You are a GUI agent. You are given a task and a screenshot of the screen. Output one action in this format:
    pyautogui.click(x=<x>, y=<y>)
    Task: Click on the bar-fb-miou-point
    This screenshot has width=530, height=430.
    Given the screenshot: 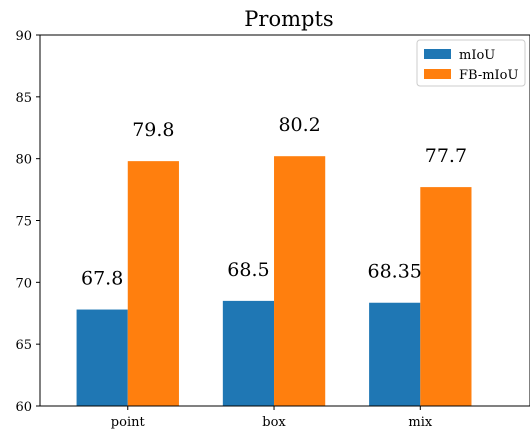 What is the action you would take?
    pyautogui.click(x=153, y=283)
    